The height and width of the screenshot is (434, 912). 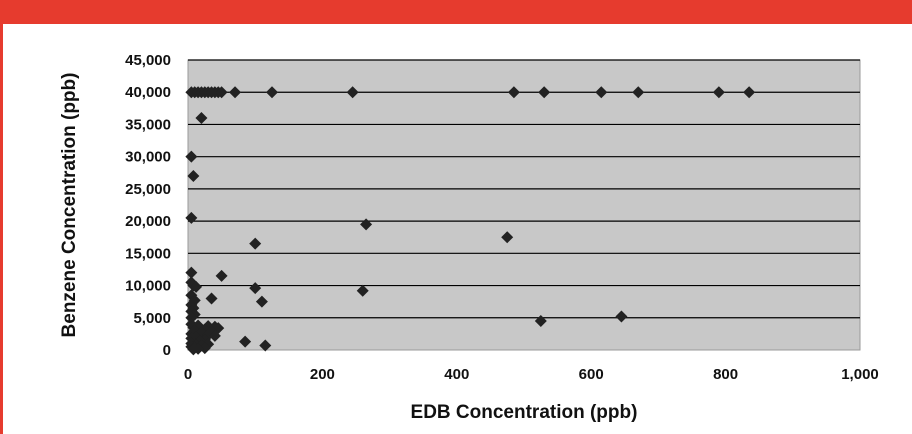 What do you see at coordinates (148, 286) in the screenshot?
I see `y-tick-label: 10,000` at bounding box center [148, 286].